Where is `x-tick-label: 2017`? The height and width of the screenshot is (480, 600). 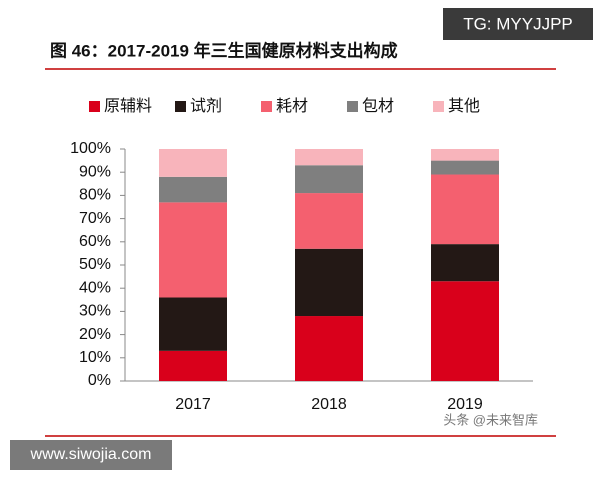
x-tick-label: 2017 is located at coordinates (193, 404).